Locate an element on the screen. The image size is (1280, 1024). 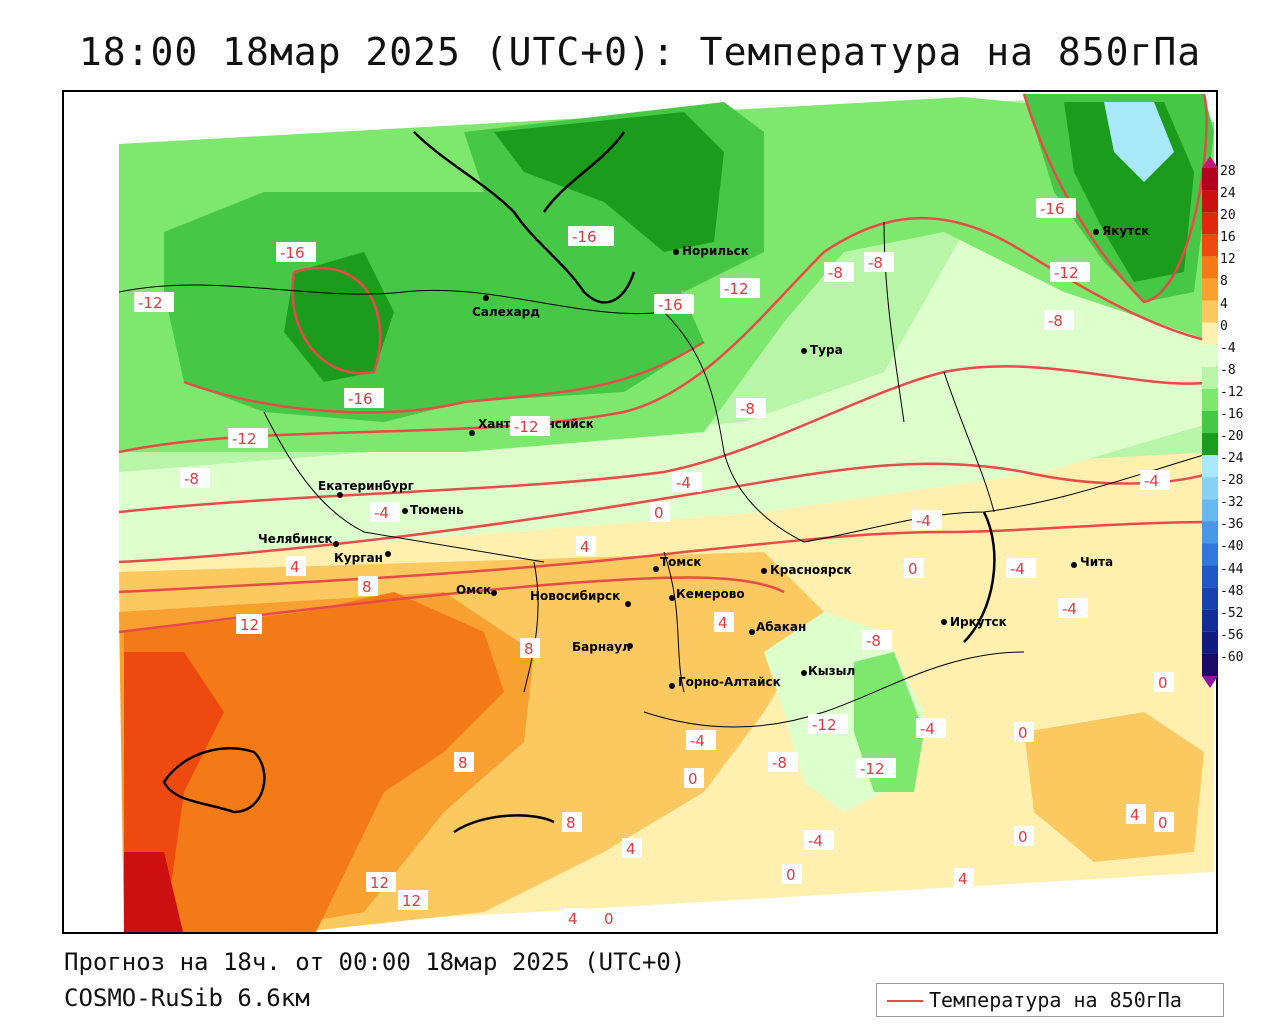
field-sayan-cold is located at coordinates (889, 722).